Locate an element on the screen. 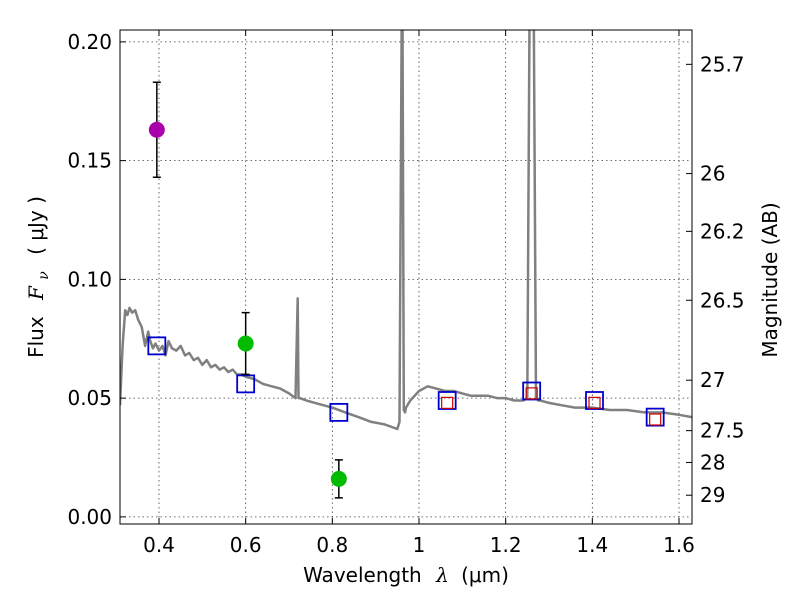 This screenshot has width=800, height=600. y2-axis-label: Magnitude (AB) is located at coordinates (770, 279).